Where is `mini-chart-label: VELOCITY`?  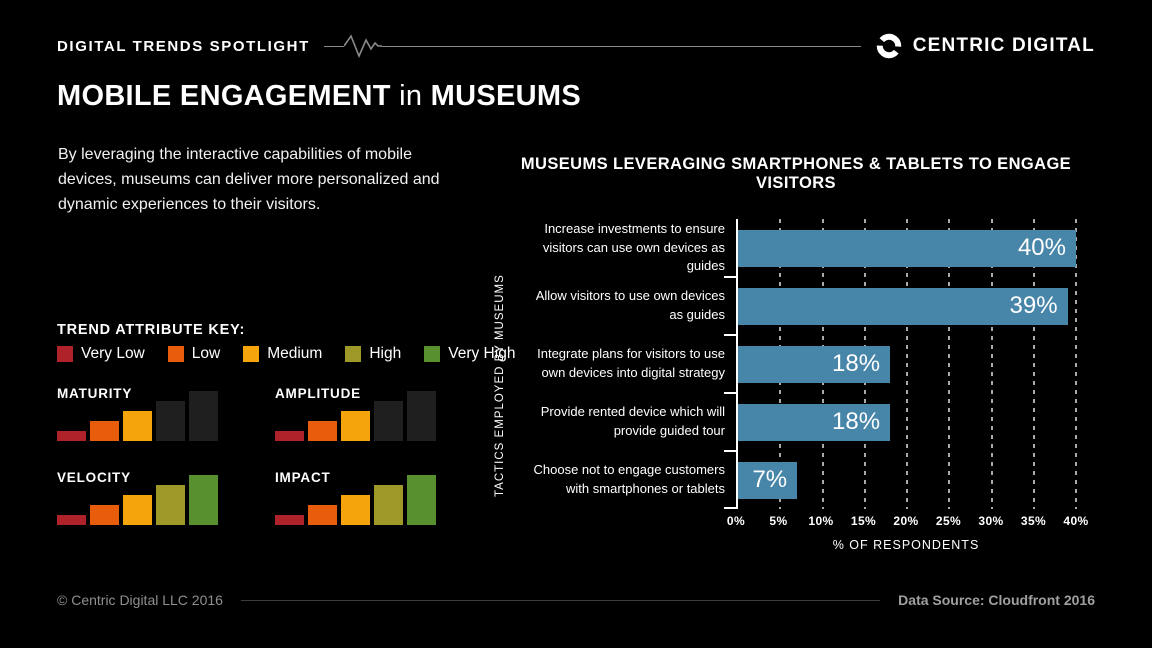 mini-chart-label: VELOCITY is located at coordinates (94, 477).